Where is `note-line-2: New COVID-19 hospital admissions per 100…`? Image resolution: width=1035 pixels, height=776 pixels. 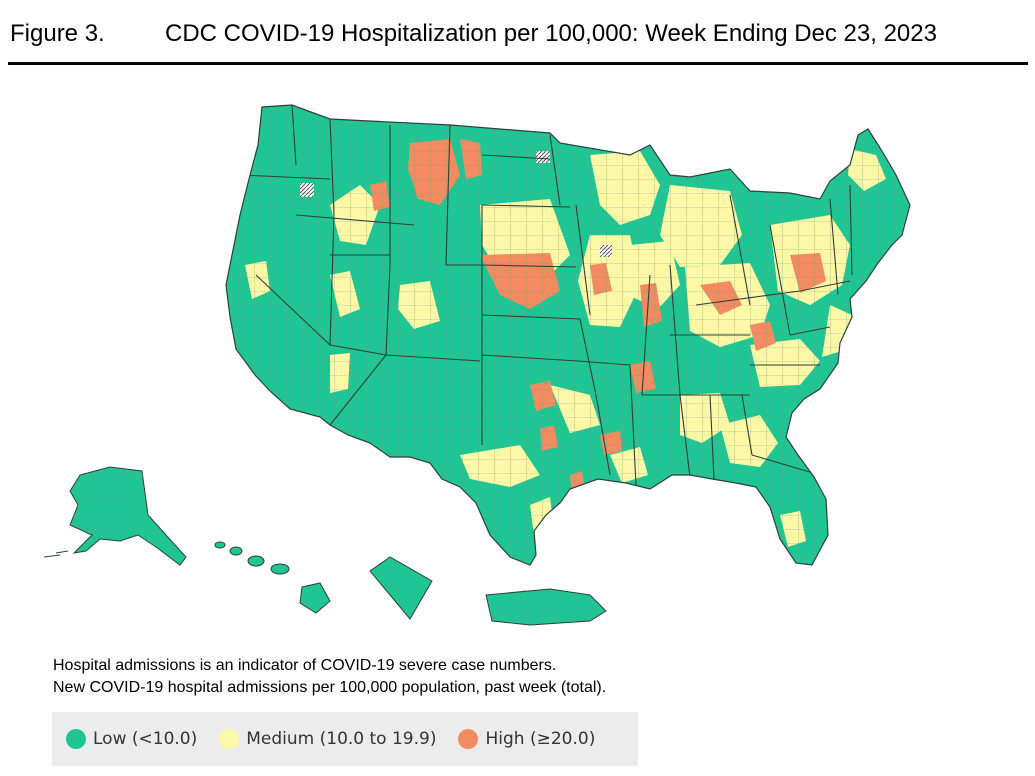
note-line-2: New COVID-19 hospital admissions per 100… is located at coordinates (330, 687).